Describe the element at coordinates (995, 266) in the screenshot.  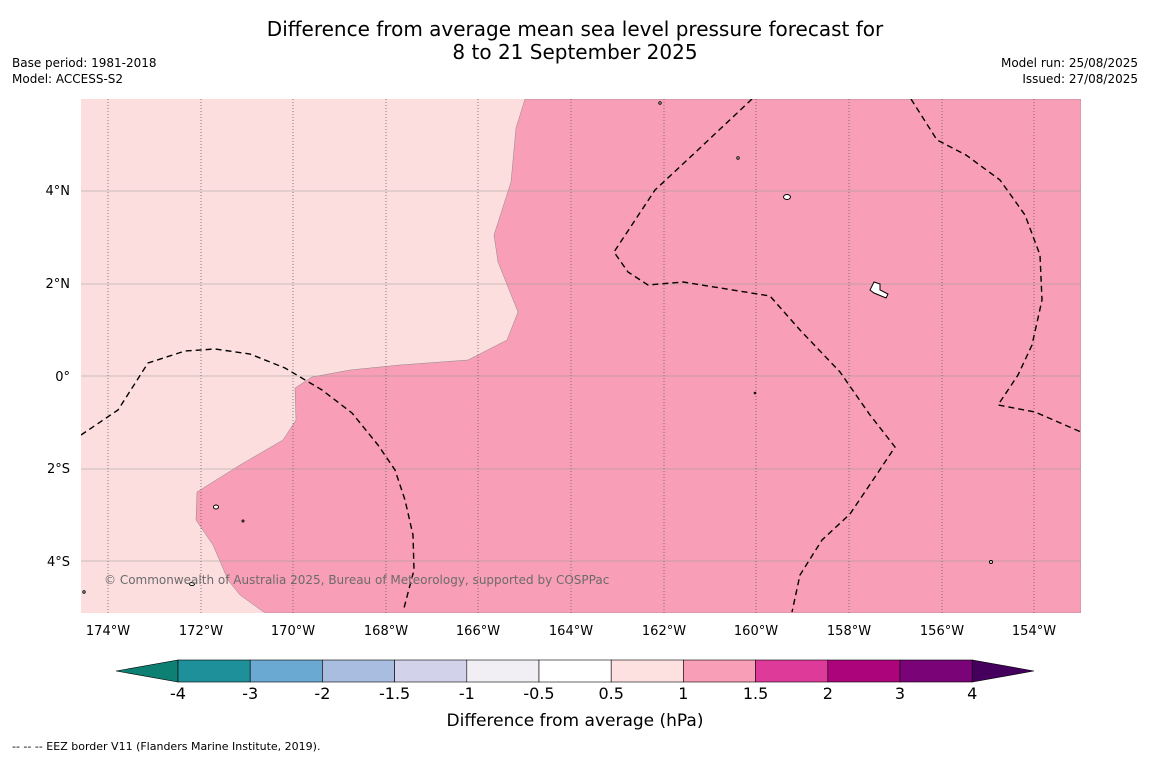
I see `eez-border-east` at that location.